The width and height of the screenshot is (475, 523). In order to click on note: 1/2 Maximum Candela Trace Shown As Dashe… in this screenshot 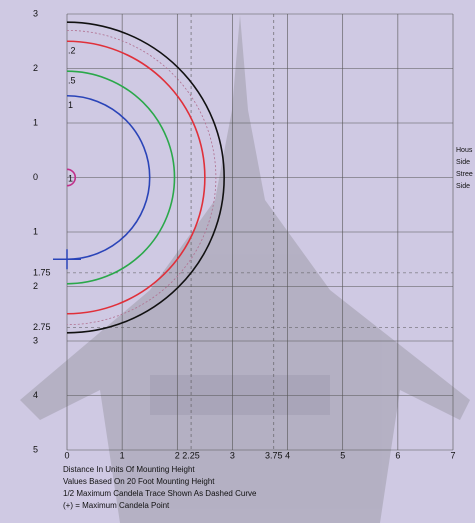, I will do `click(160, 493)`.